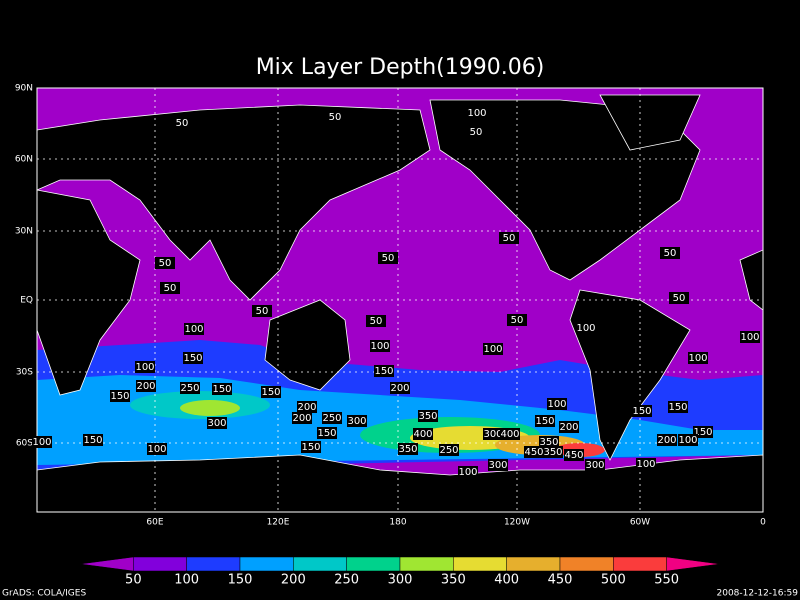 Image resolution: width=800 pixels, height=600 pixels. Describe the element at coordinates (400, 580) in the screenshot. I see `colorbar-label: 300` at that location.